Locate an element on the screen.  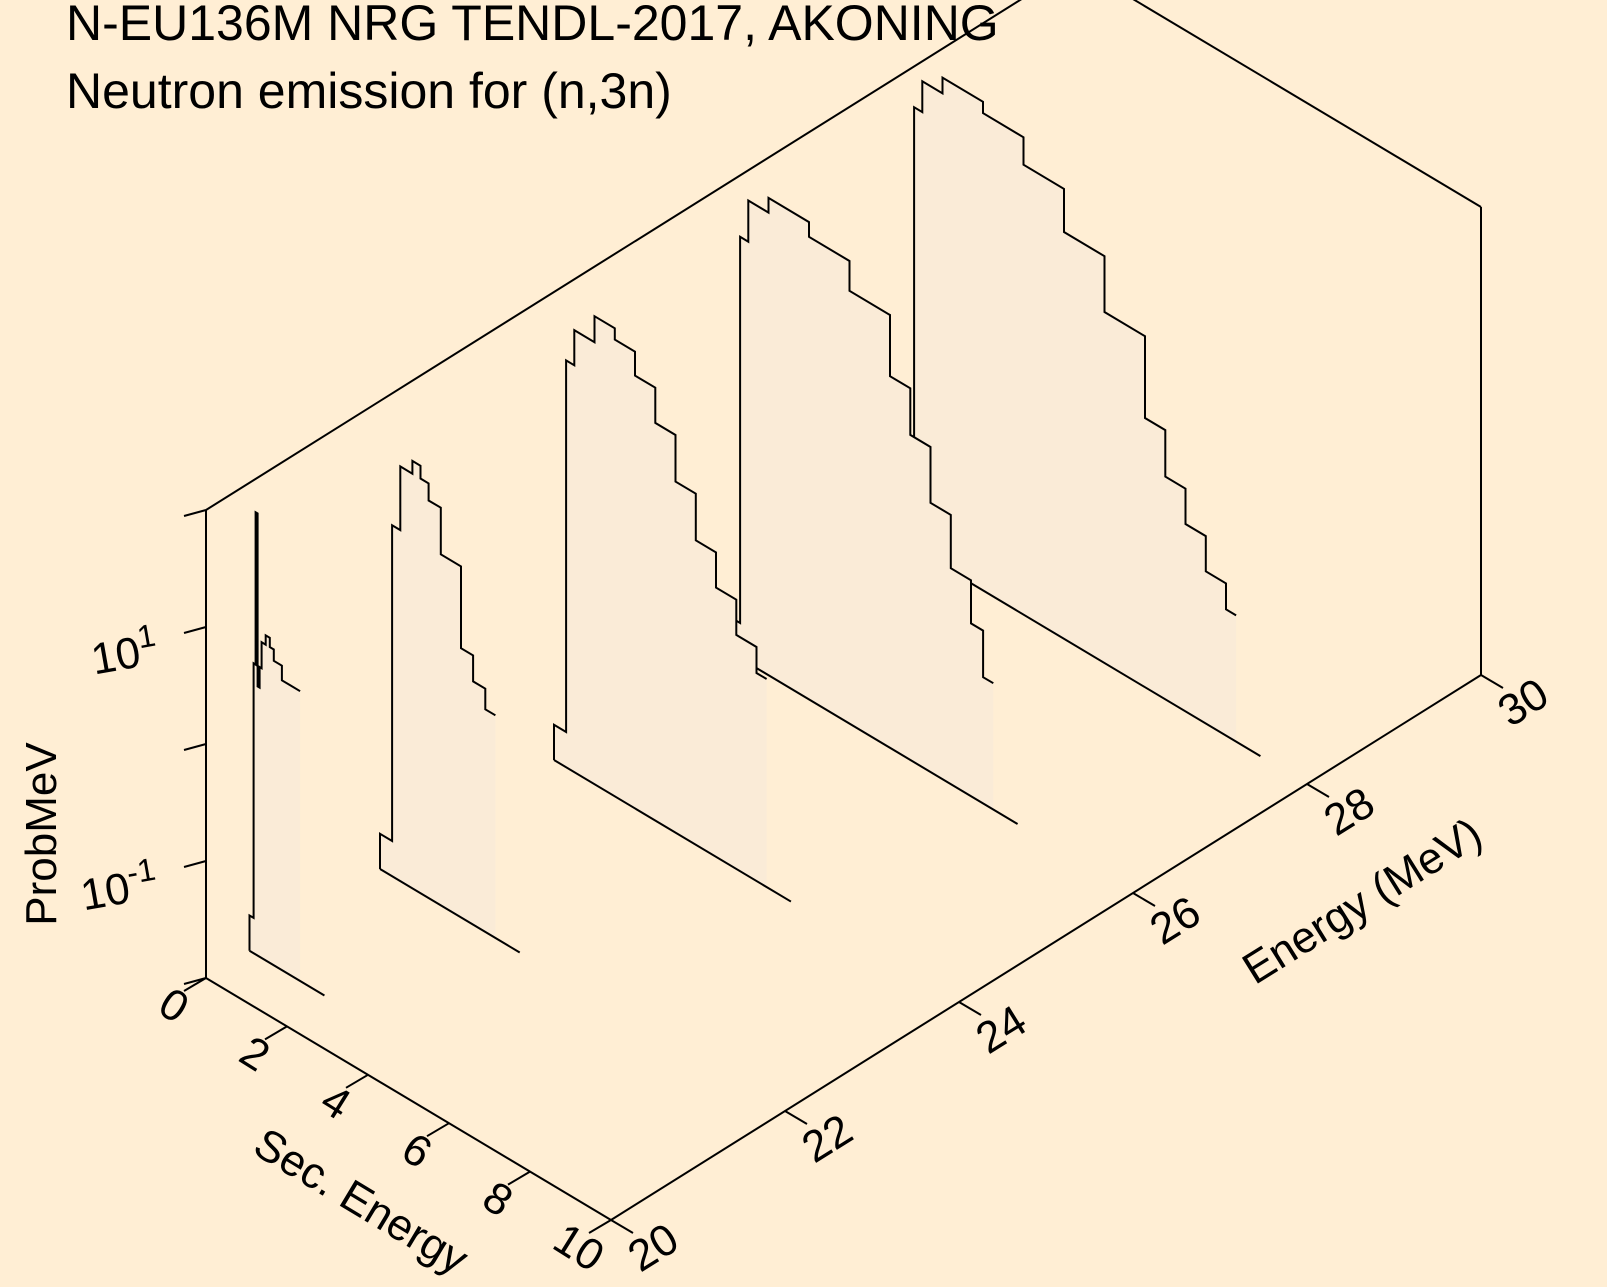
chart-subtitle: Neutron emission for (n,3n) is located at coordinates (369, 91).